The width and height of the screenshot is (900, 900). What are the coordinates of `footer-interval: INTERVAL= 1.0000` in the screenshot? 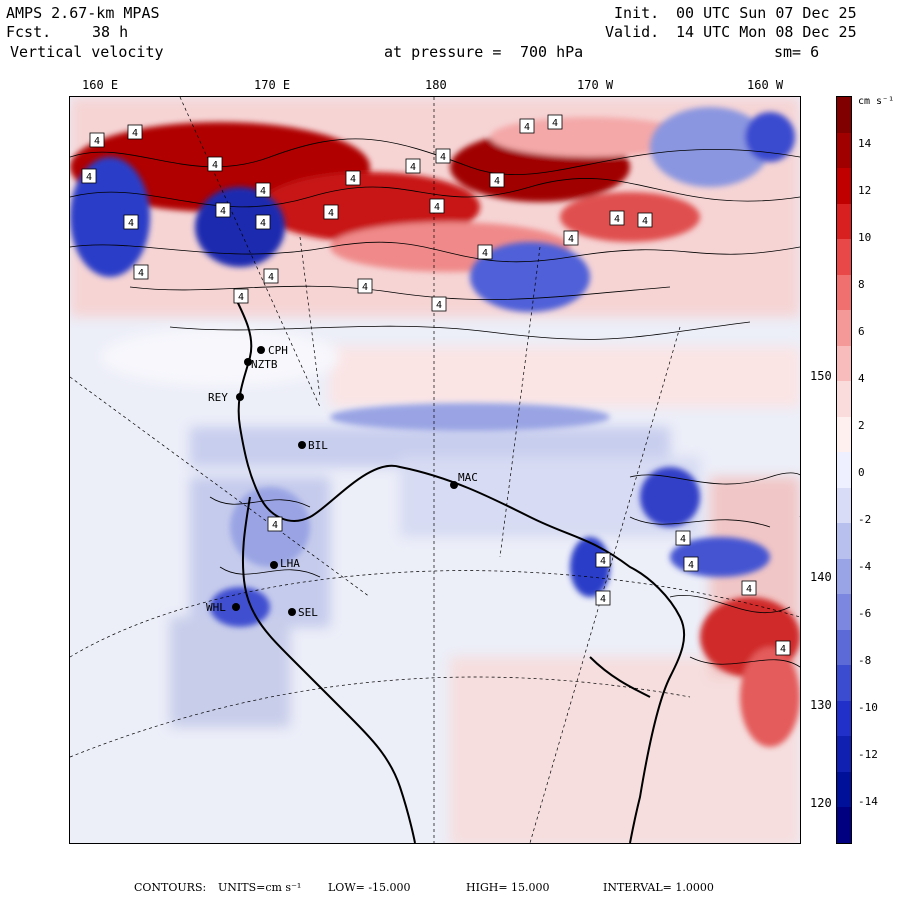 It's located at (658, 887).